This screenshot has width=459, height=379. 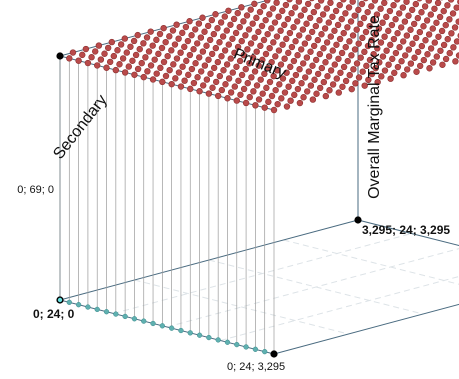 I want to click on axis-title-secondary: Secondary, so click(x=80, y=127).